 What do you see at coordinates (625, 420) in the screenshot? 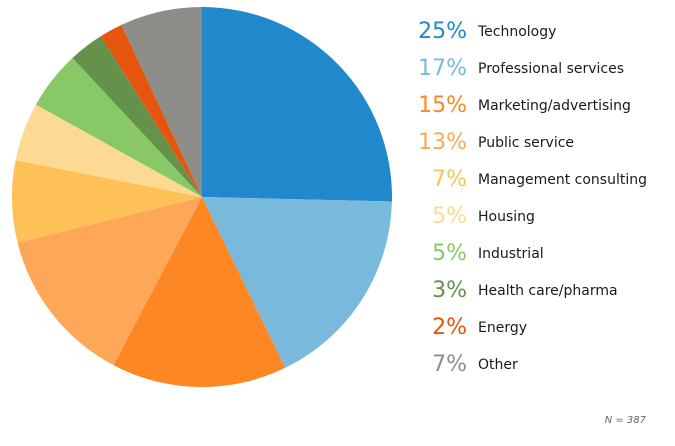
I see `sample-size-note: N = 387` at bounding box center [625, 420].